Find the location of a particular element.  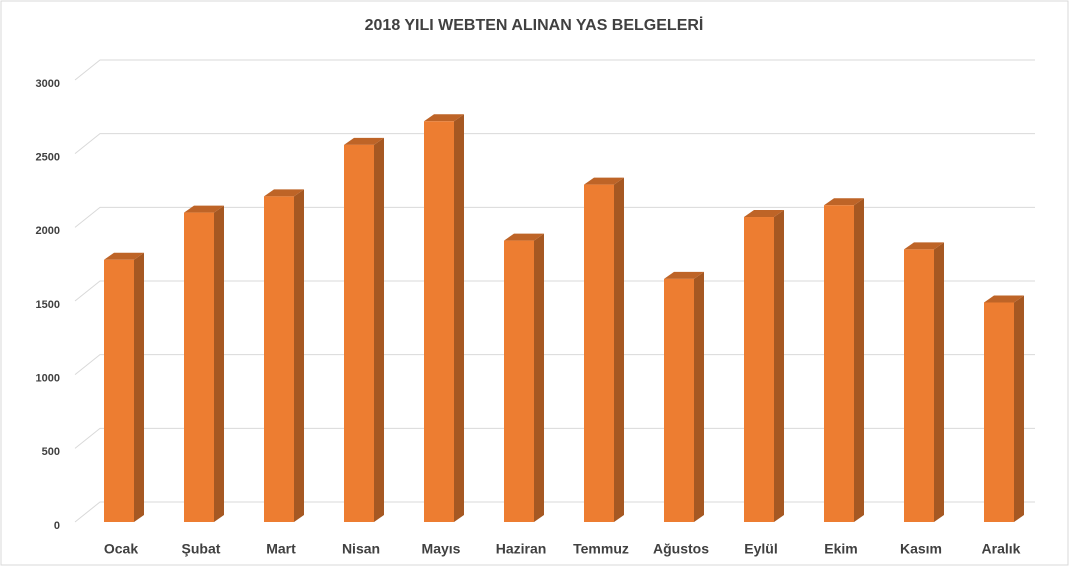

x-tick-label: Temmuz is located at coordinates (601, 549).